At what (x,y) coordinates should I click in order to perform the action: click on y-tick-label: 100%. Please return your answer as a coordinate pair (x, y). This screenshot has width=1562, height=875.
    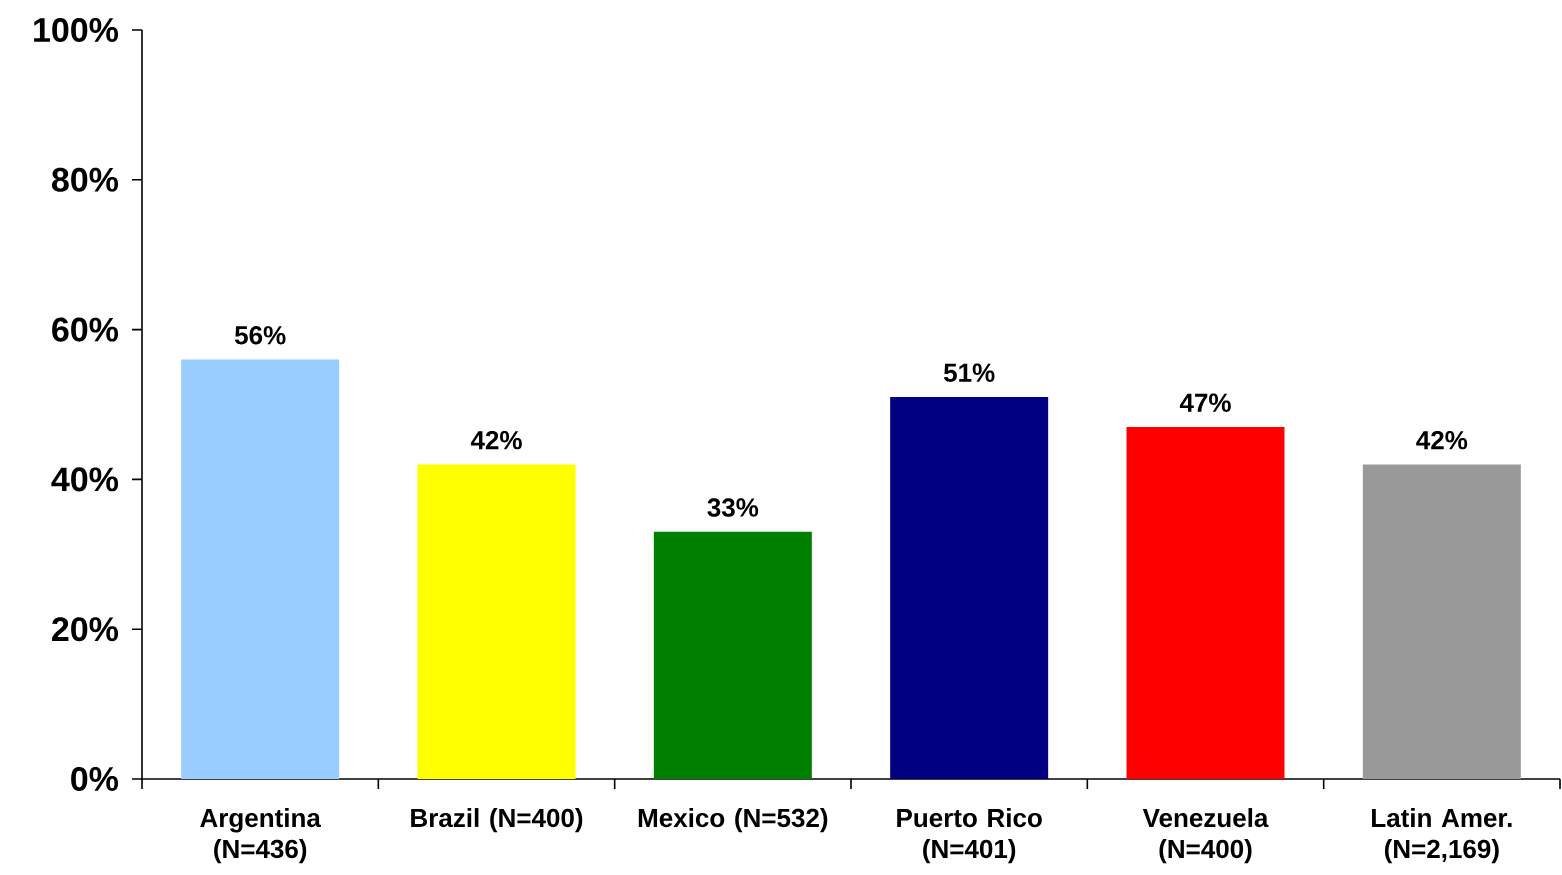
    Looking at the image, I should click on (76, 30).